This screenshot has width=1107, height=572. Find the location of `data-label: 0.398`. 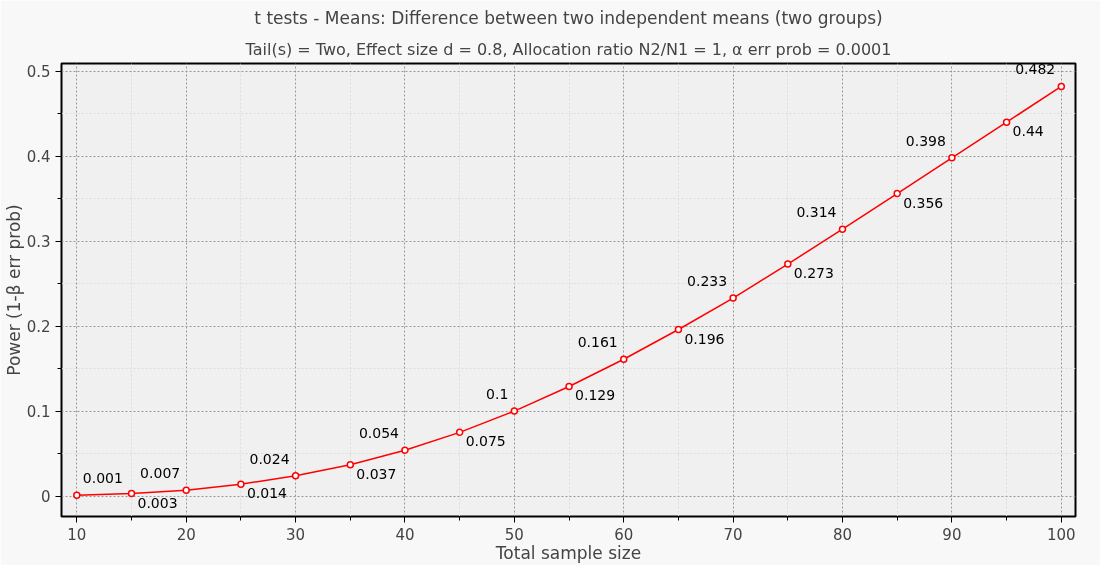

data-label: 0.398 is located at coordinates (925, 140).